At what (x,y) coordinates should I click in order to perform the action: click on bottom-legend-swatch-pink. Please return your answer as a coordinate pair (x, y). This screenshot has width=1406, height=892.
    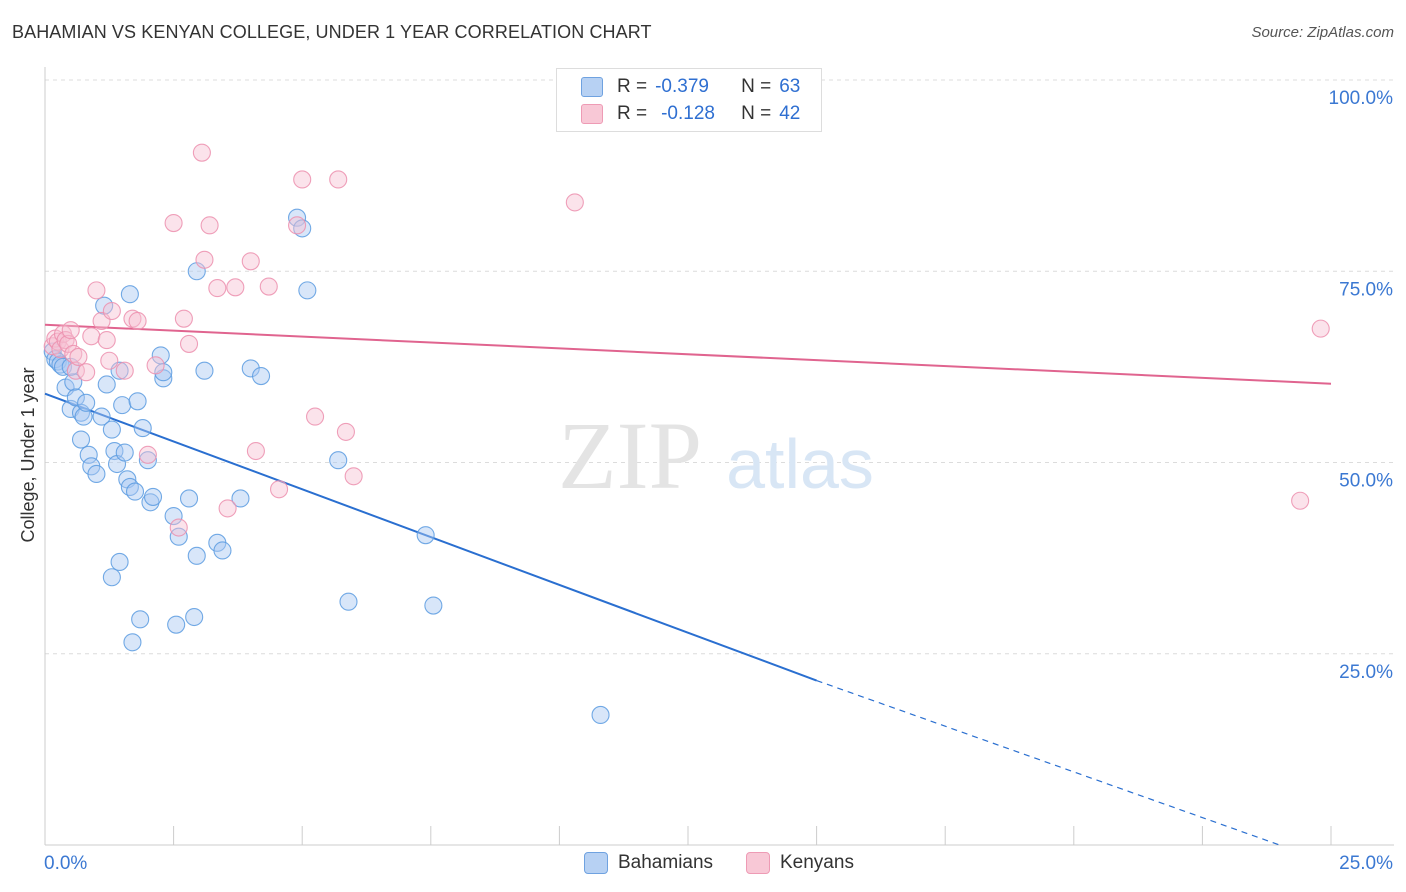
    Looking at the image, I should click on (758, 863).